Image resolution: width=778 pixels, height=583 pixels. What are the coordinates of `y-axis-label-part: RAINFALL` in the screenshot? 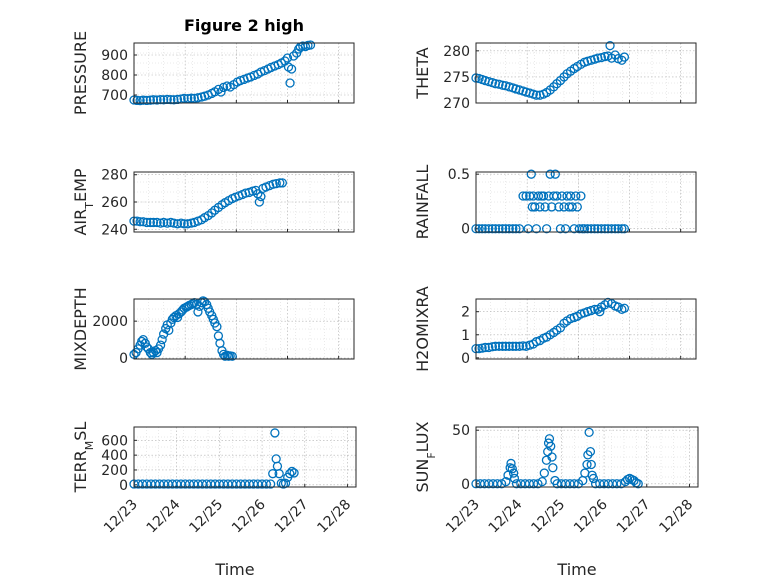 It's located at (422, 202).